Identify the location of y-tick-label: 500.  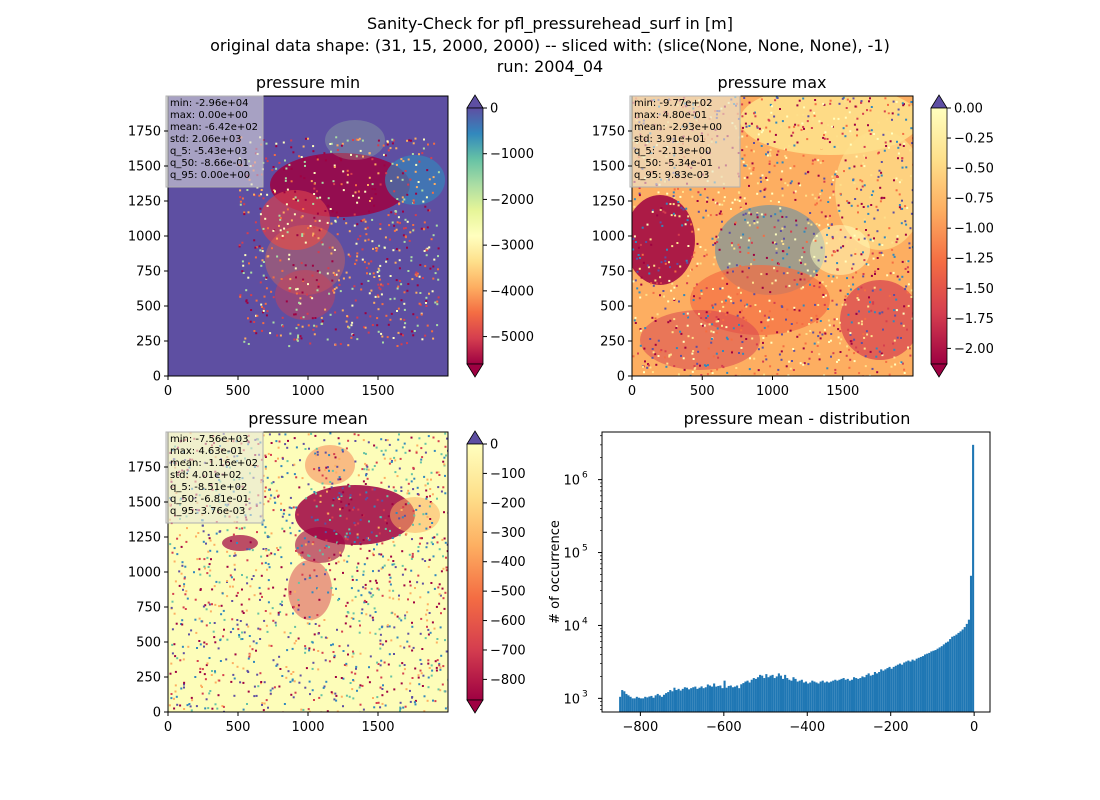
(612, 307).